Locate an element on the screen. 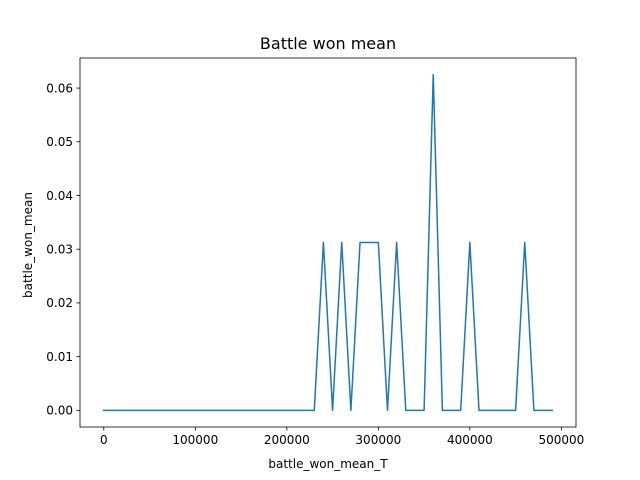 Image resolution: width=640 pixels, height=480 pixels. y-tick-label: 0.06 is located at coordinates (59, 88).